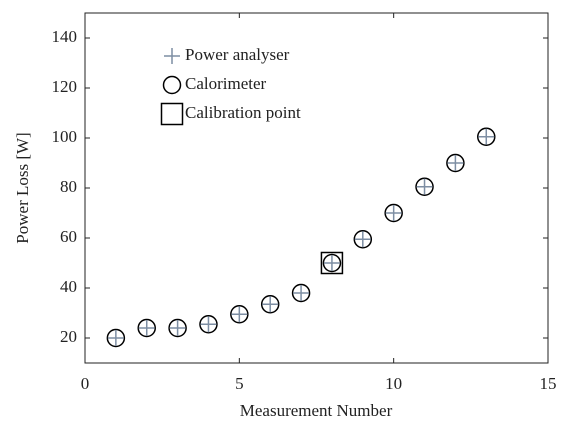  Describe the element at coordinates (65, 36) in the screenshot. I see `y-tick-label: 140` at that location.